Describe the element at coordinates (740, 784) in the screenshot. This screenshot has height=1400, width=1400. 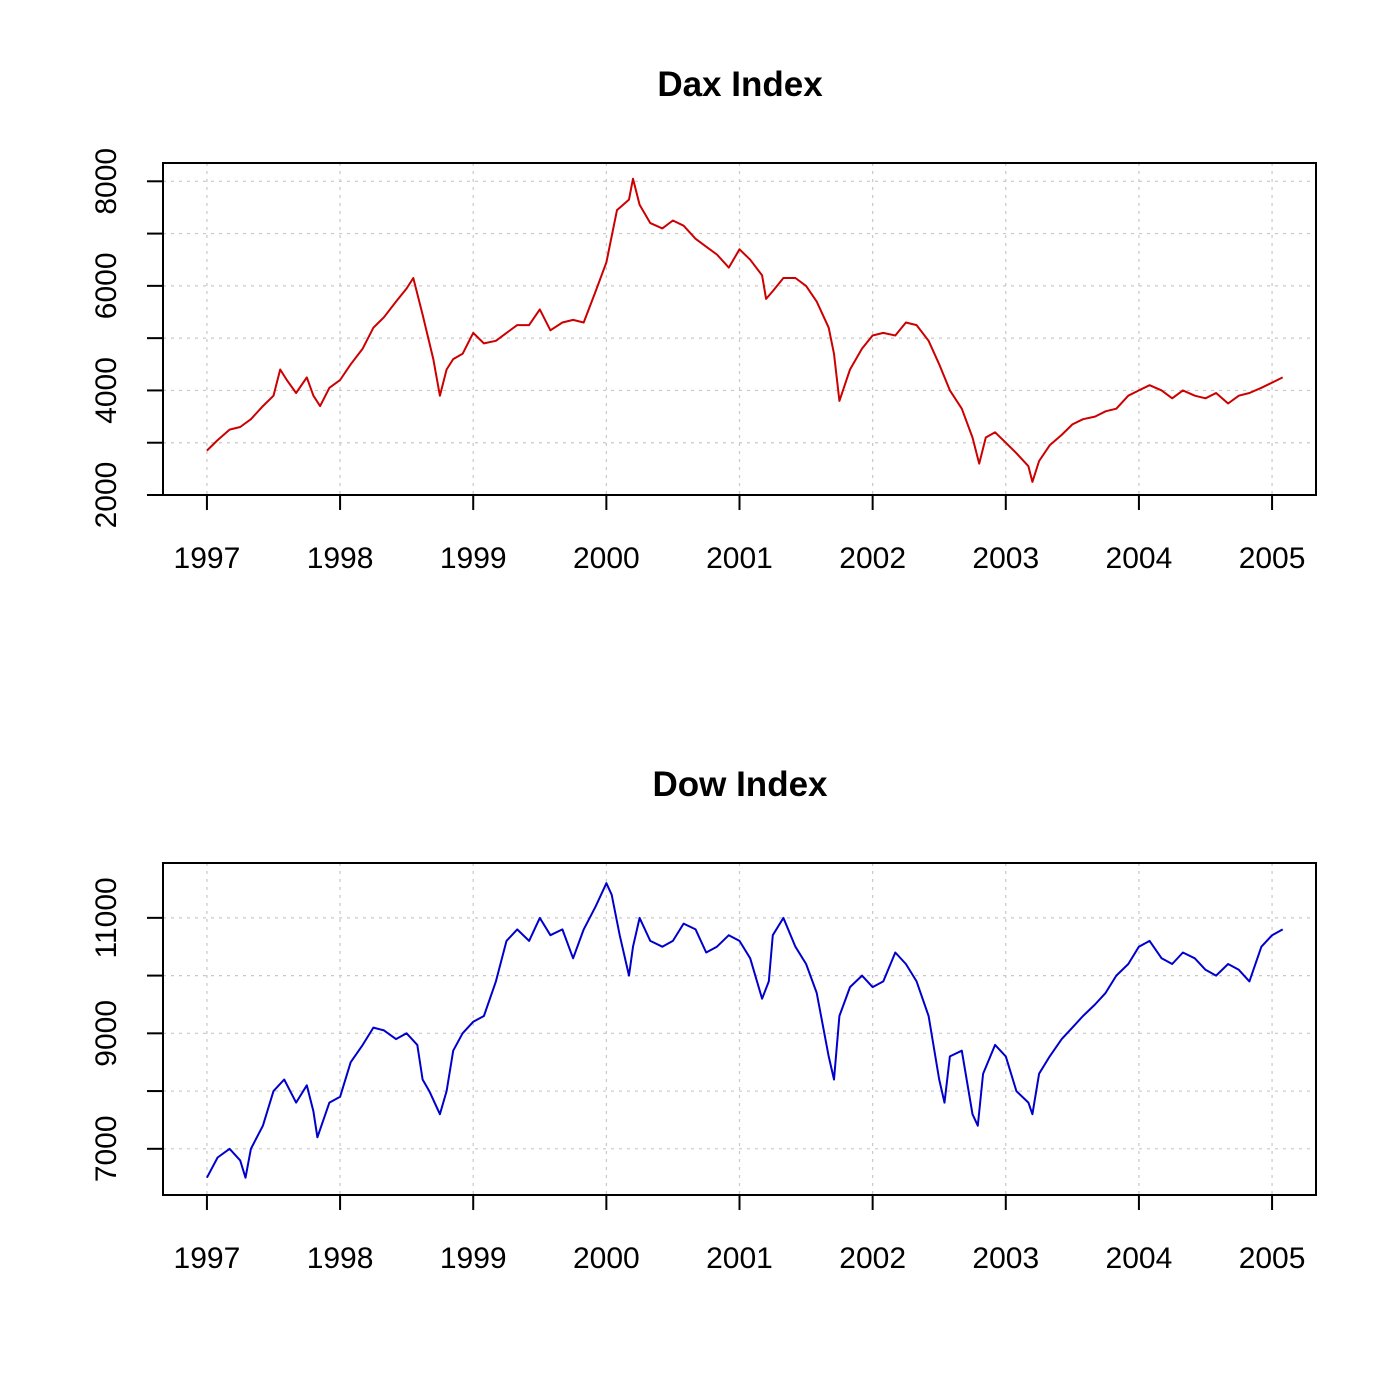
I see `chart-title: Dow Index` at that location.